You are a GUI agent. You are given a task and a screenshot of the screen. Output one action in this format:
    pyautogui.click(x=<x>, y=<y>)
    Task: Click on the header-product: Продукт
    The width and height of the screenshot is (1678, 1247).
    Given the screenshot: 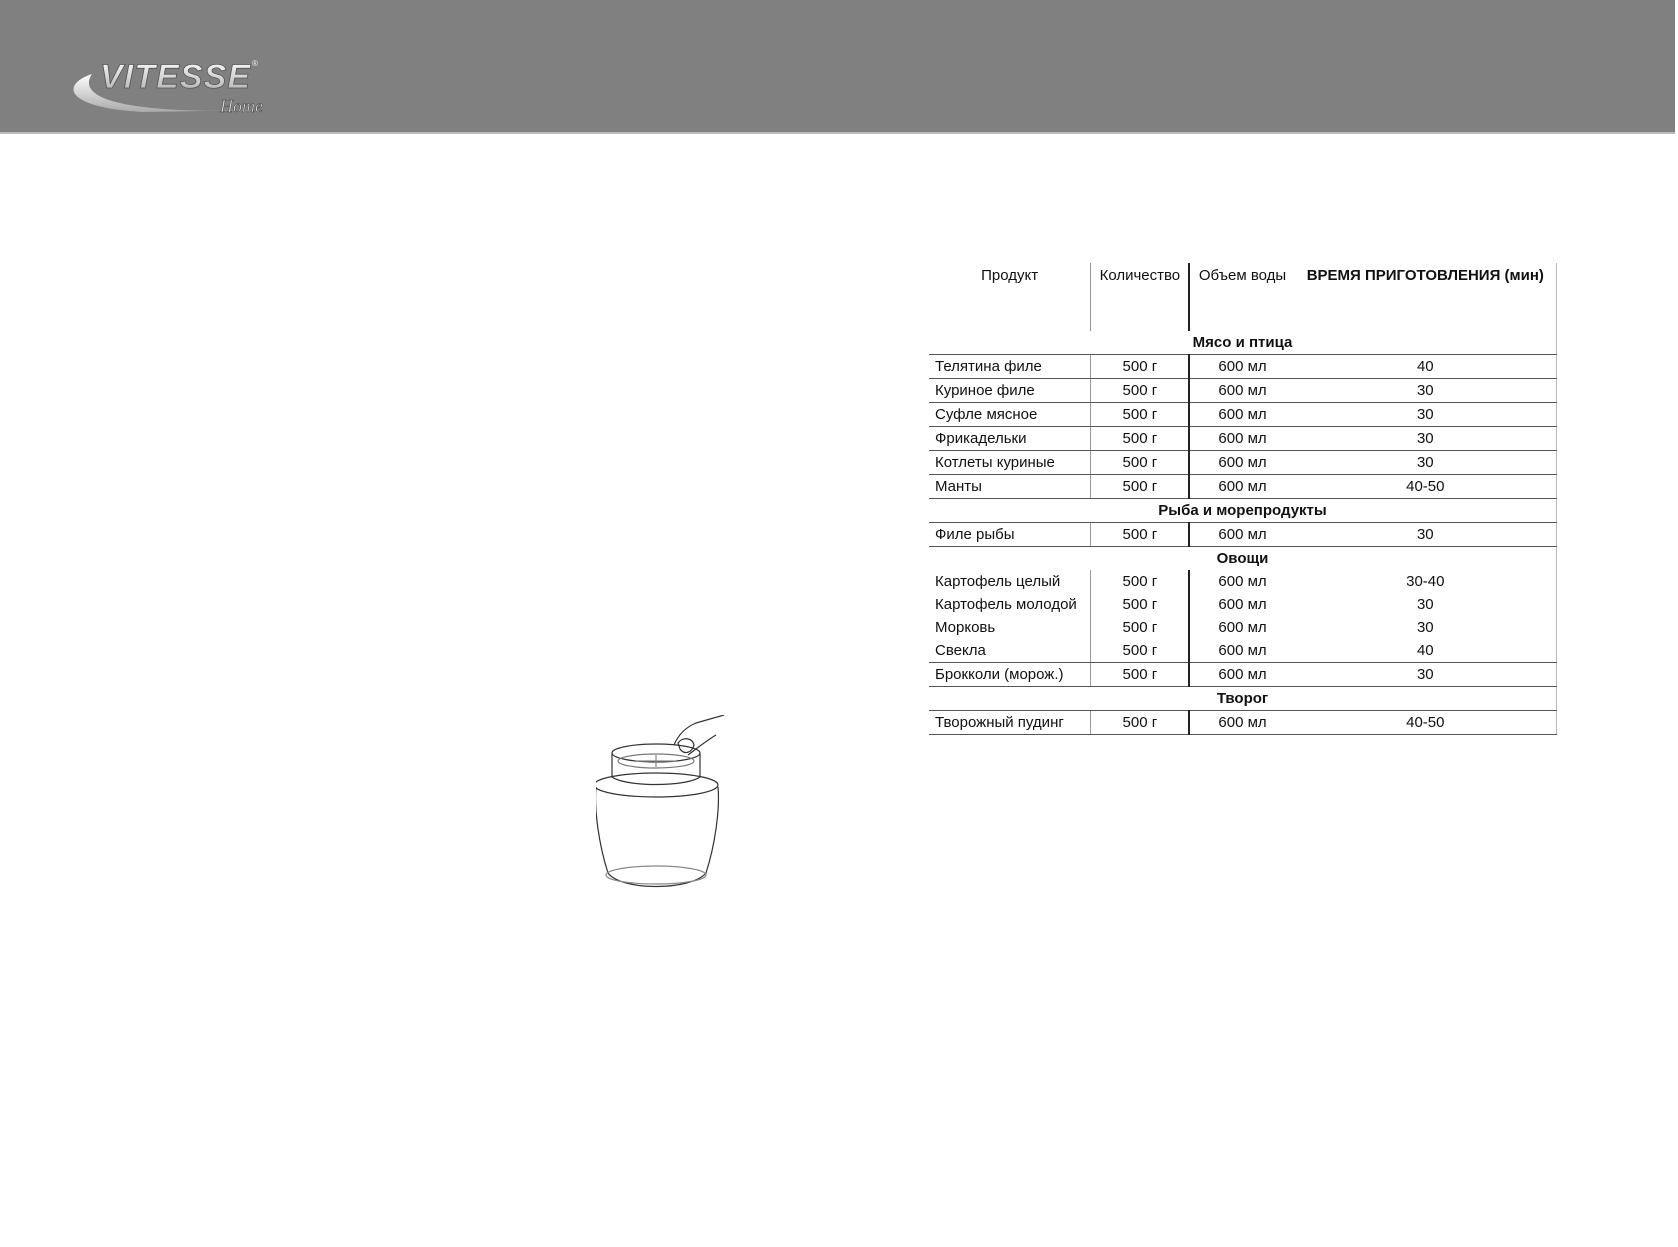 What is the action you would take?
    pyautogui.click(x=1010, y=275)
    